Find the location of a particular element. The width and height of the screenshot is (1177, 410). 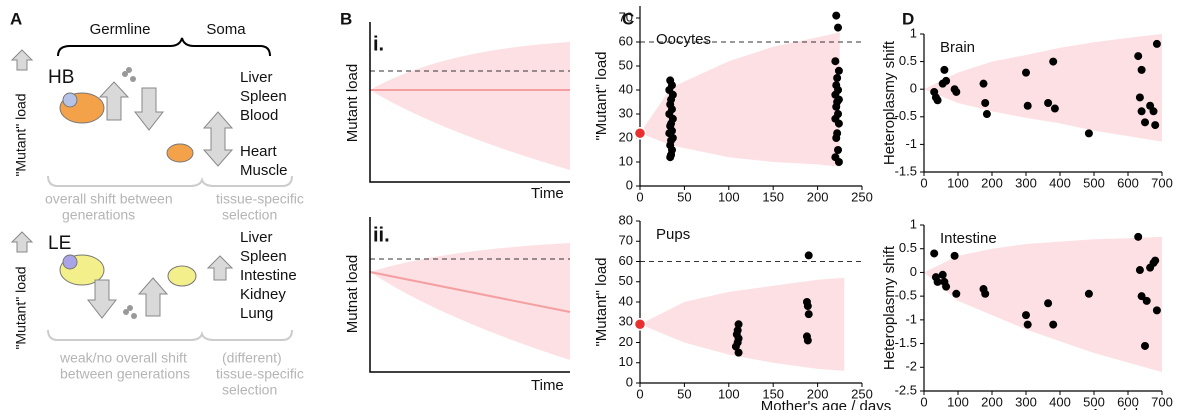

chart-title: Pups is located at coordinates (673, 234).